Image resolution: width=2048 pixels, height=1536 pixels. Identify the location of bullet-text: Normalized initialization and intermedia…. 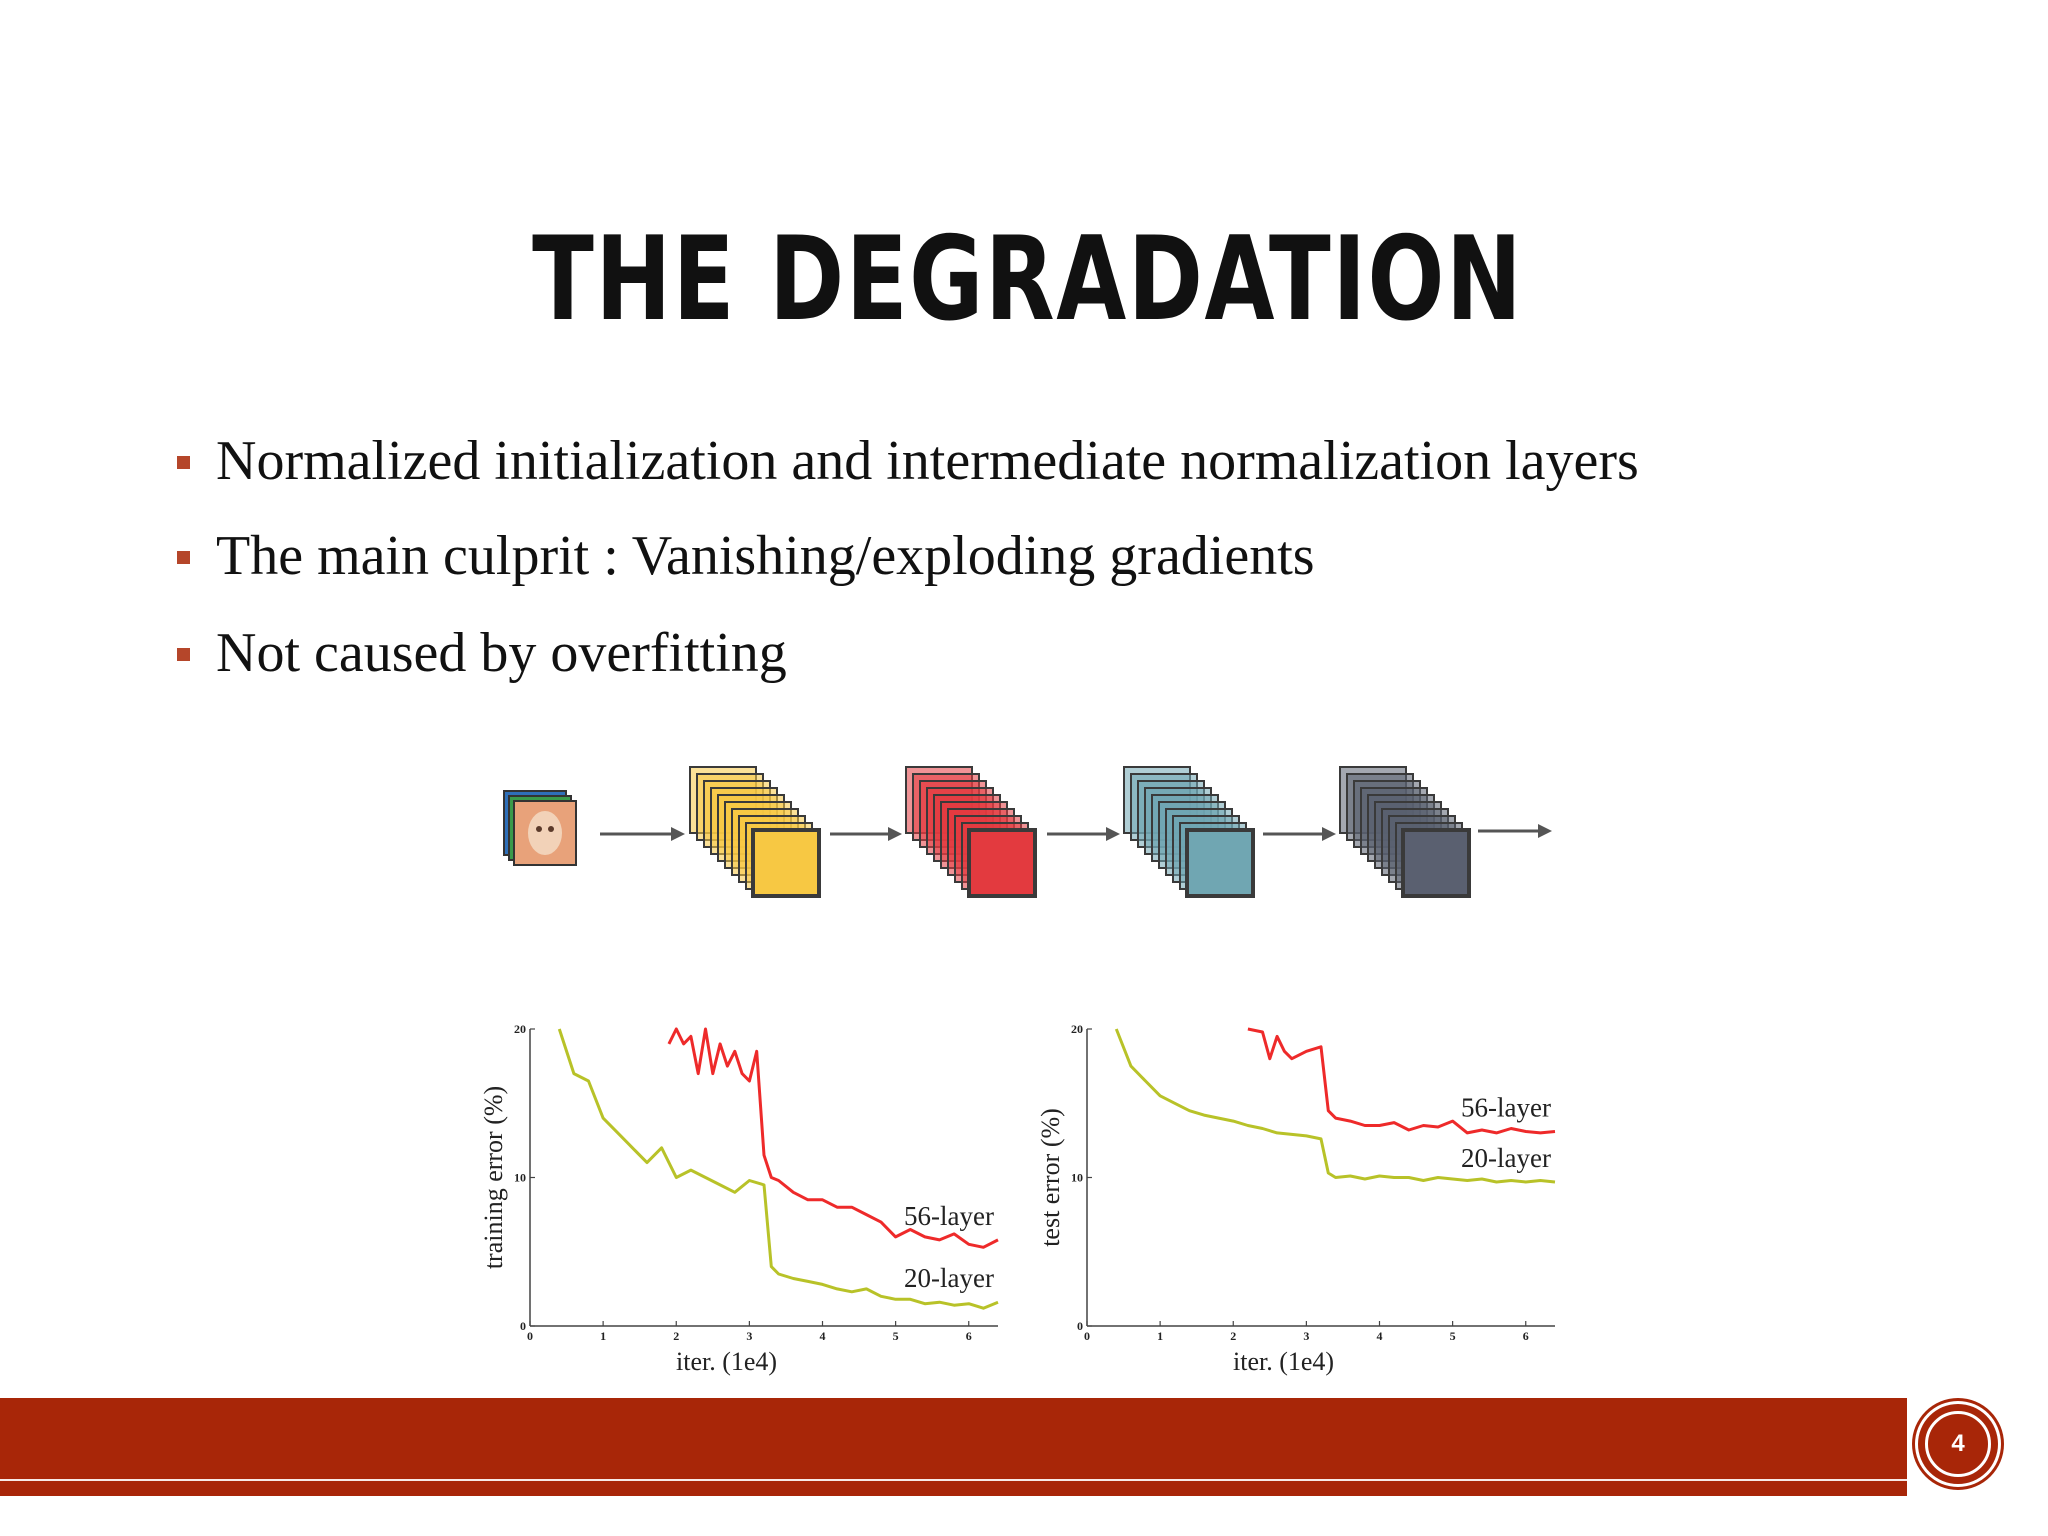
(927, 461).